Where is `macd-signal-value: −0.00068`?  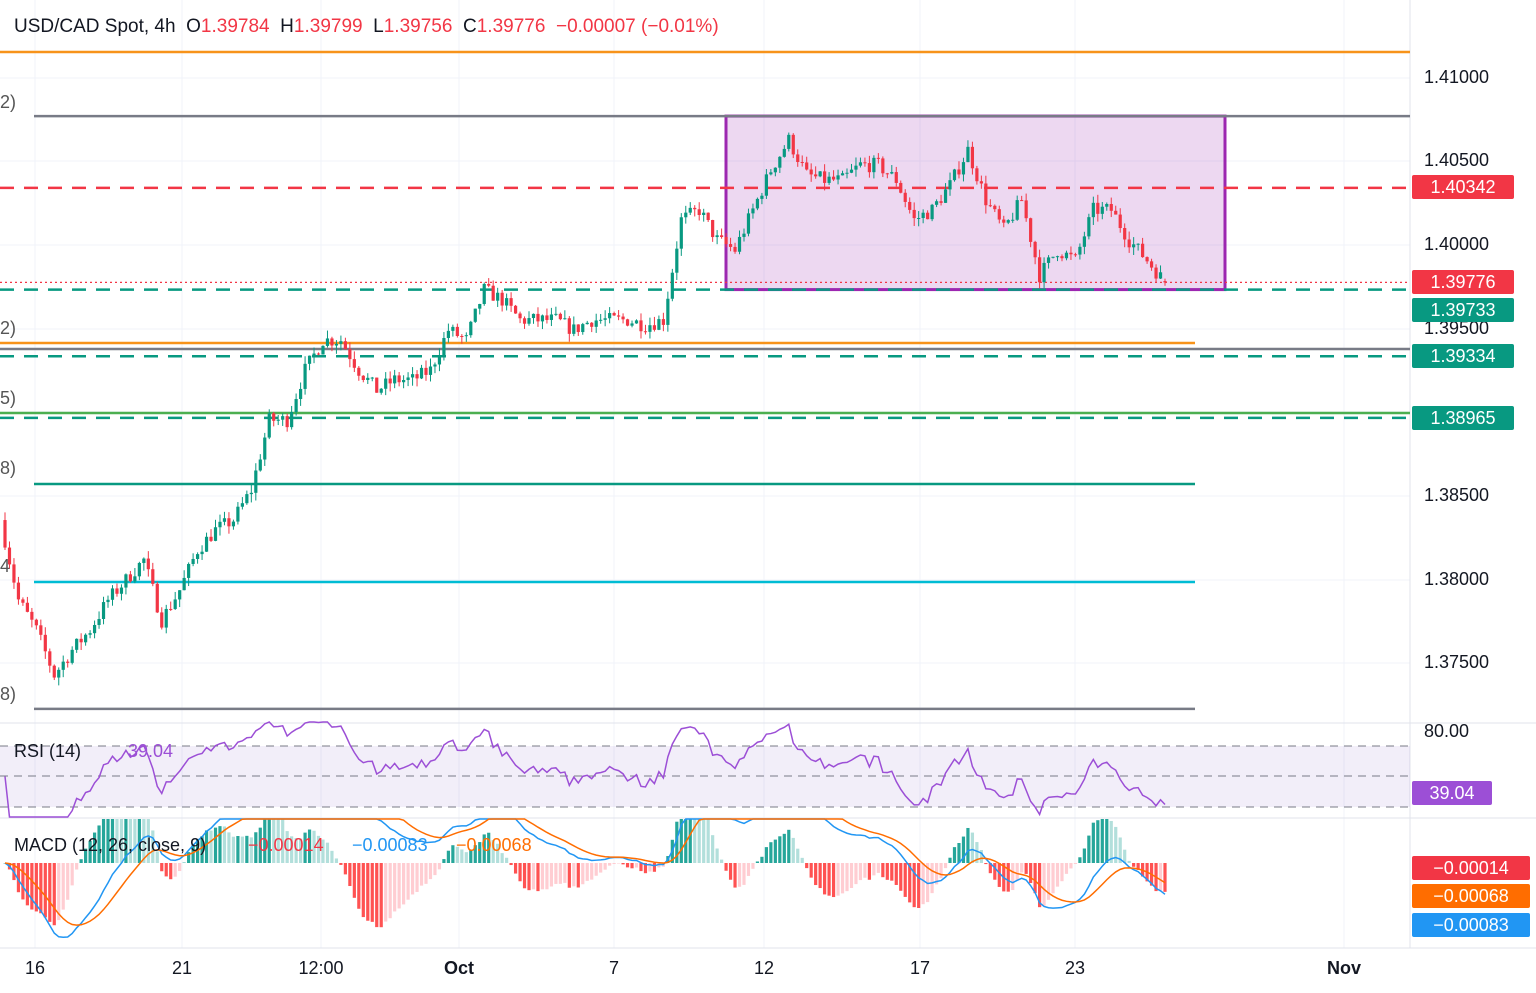
macd-signal-value: −0.00068 is located at coordinates (494, 845).